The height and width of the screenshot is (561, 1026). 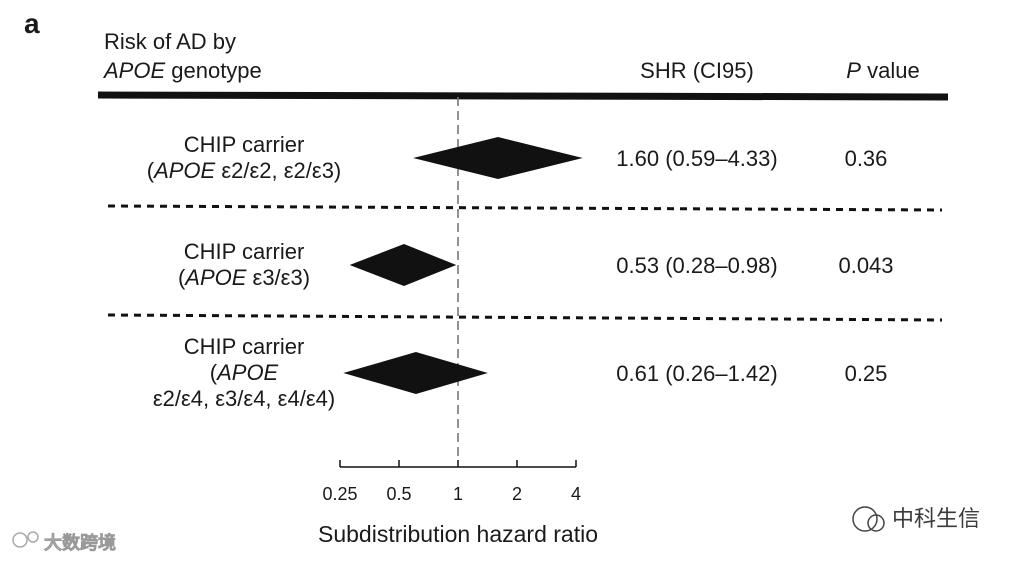 I want to click on panel-label: a, so click(x=32, y=23).